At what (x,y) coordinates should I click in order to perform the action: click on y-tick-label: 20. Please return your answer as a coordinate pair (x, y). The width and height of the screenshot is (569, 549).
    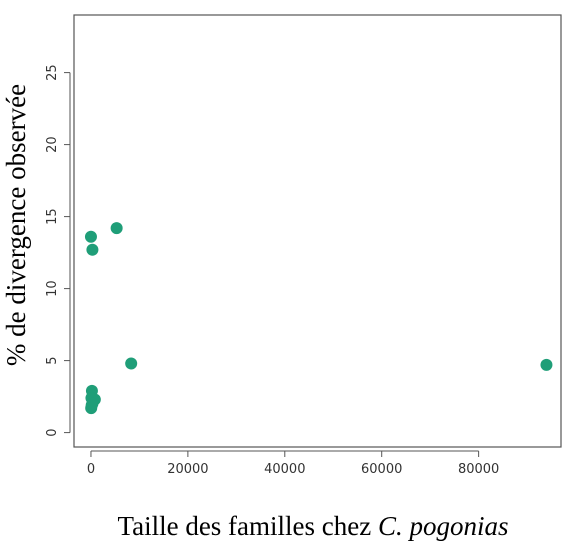
    Looking at the image, I should click on (52, 144).